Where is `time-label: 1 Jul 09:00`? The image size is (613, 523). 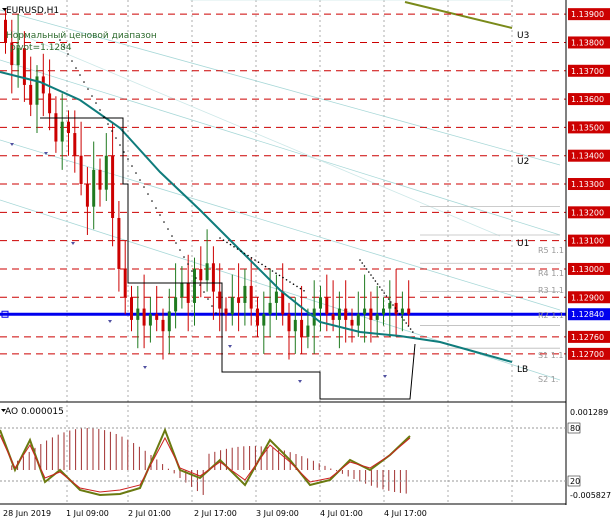
time-label: 1 Jul 09:00 is located at coordinates (87, 513).